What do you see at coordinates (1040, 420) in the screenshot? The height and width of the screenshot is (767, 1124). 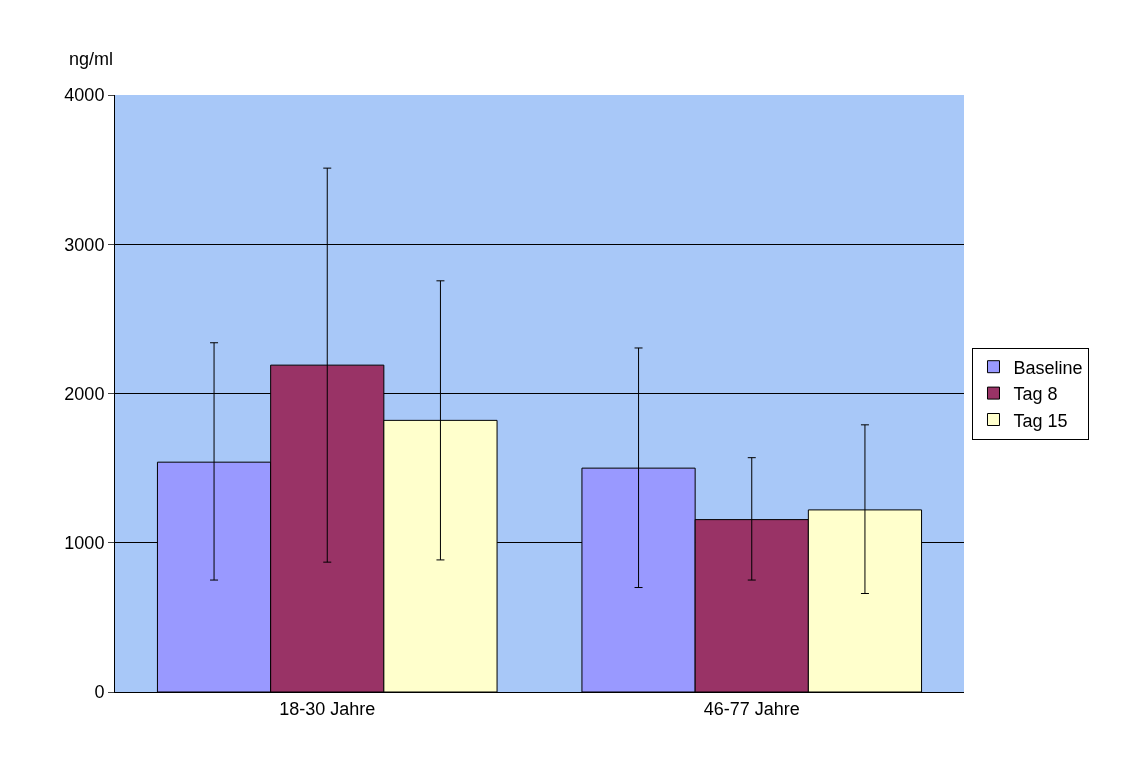 I see `legend-label: Tag 15` at bounding box center [1040, 420].